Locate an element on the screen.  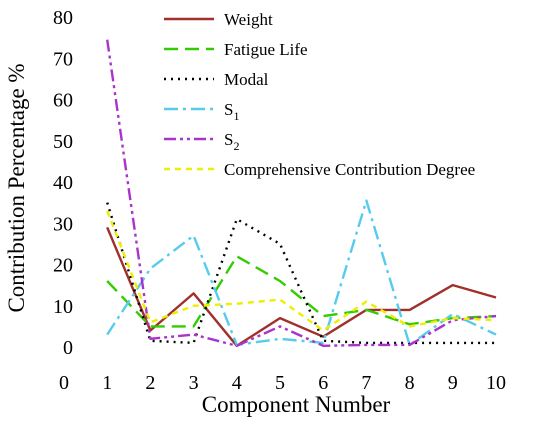
legend-label: S2 is located at coordinates (231, 141).